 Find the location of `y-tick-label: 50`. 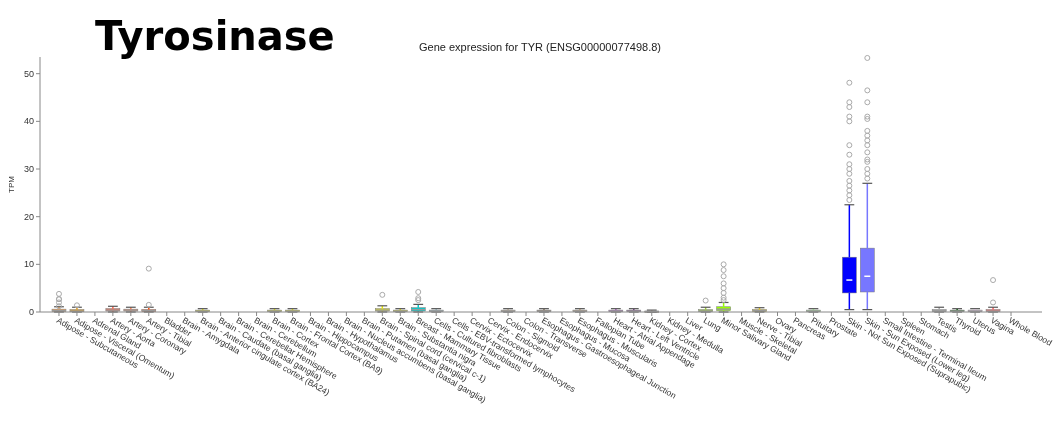

y-tick-label: 50 is located at coordinates (28, 73).